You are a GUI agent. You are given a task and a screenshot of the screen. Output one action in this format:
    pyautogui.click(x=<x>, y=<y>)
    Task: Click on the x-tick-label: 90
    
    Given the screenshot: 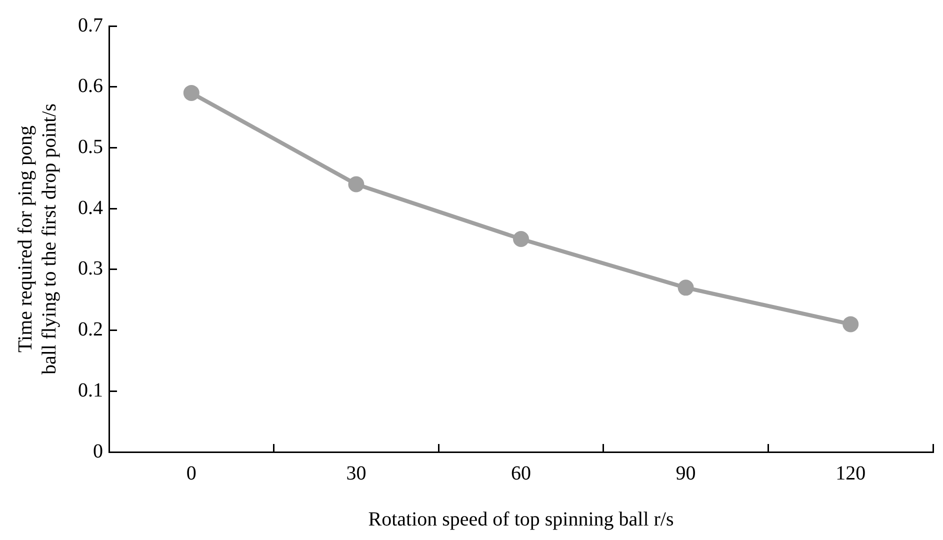 What is the action you would take?
    pyautogui.click(x=686, y=473)
    